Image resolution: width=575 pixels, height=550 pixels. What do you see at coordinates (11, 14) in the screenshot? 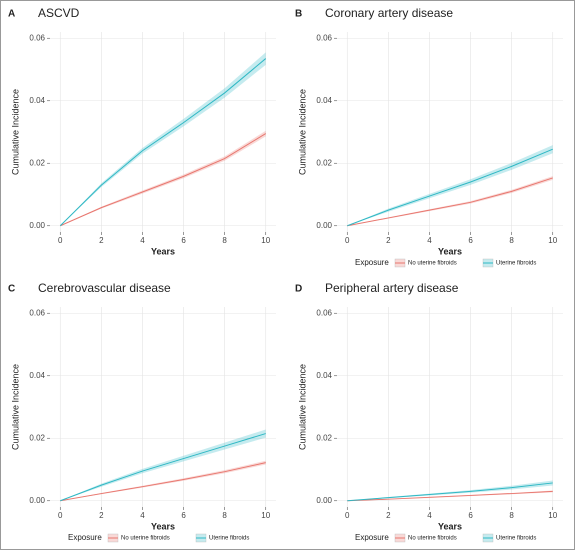
I see `panel-letter: A` at bounding box center [11, 14].